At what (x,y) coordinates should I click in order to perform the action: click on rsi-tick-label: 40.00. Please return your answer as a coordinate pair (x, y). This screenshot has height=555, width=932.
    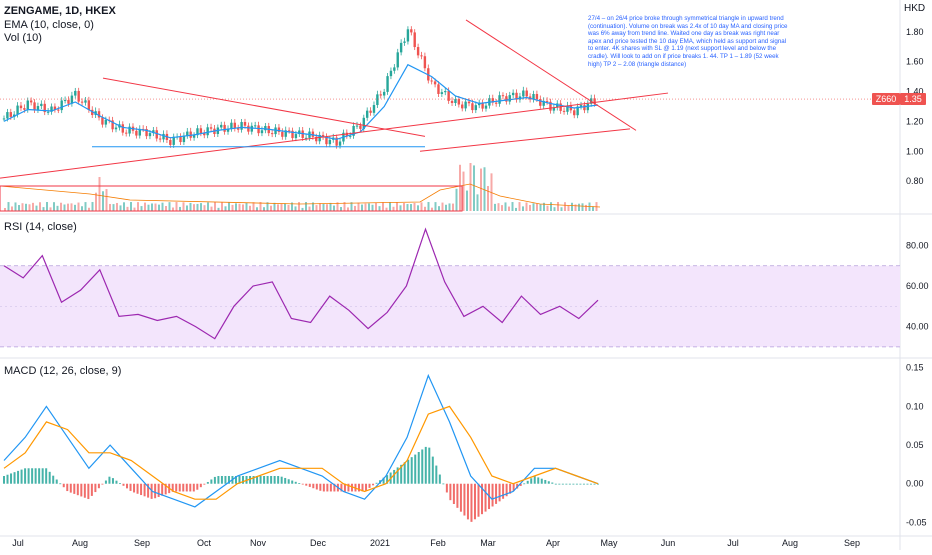
    Looking at the image, I should click on (917, 327).